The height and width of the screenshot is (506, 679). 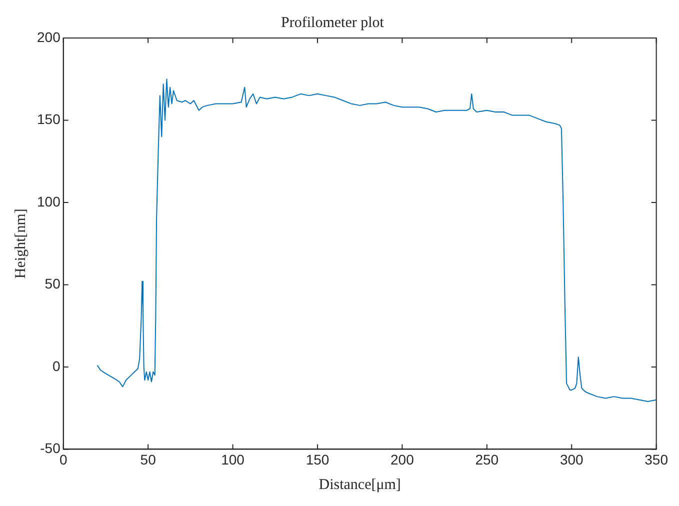 I want to click on x-tick-label: 100, so click(x=233, y=459).